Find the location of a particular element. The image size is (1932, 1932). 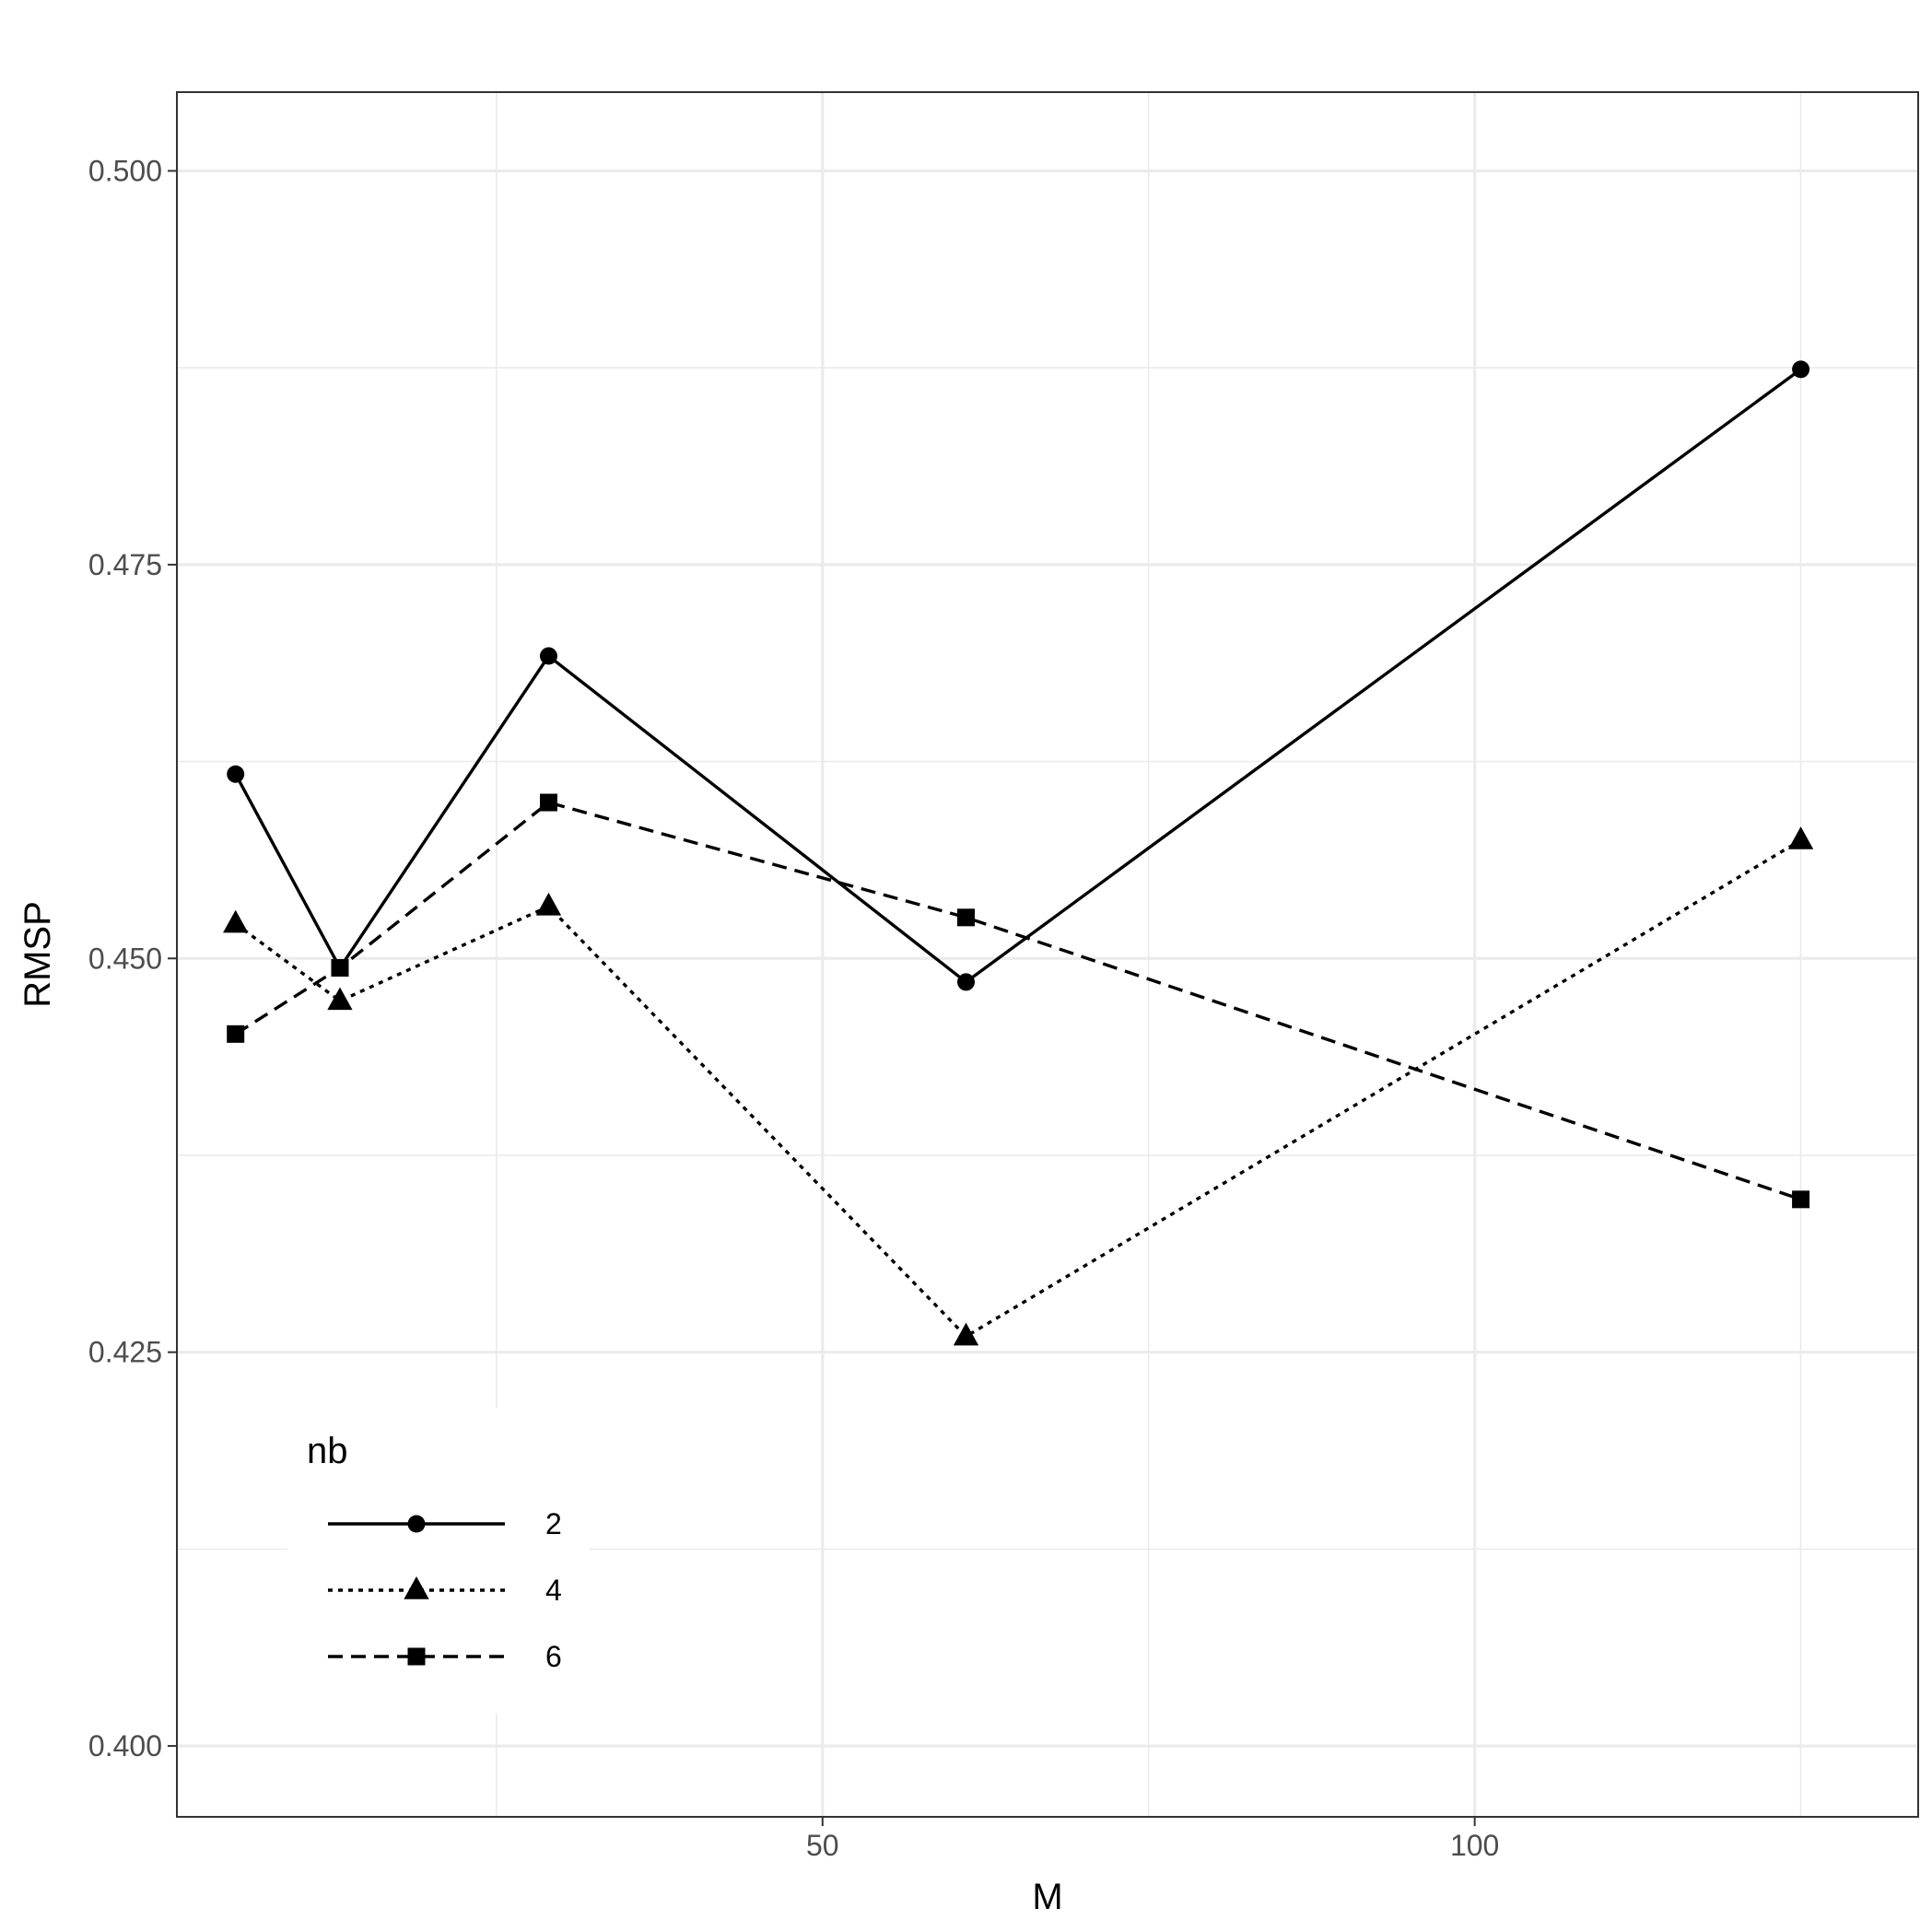

legend-title: nb is located at coordinates (327, 1451).